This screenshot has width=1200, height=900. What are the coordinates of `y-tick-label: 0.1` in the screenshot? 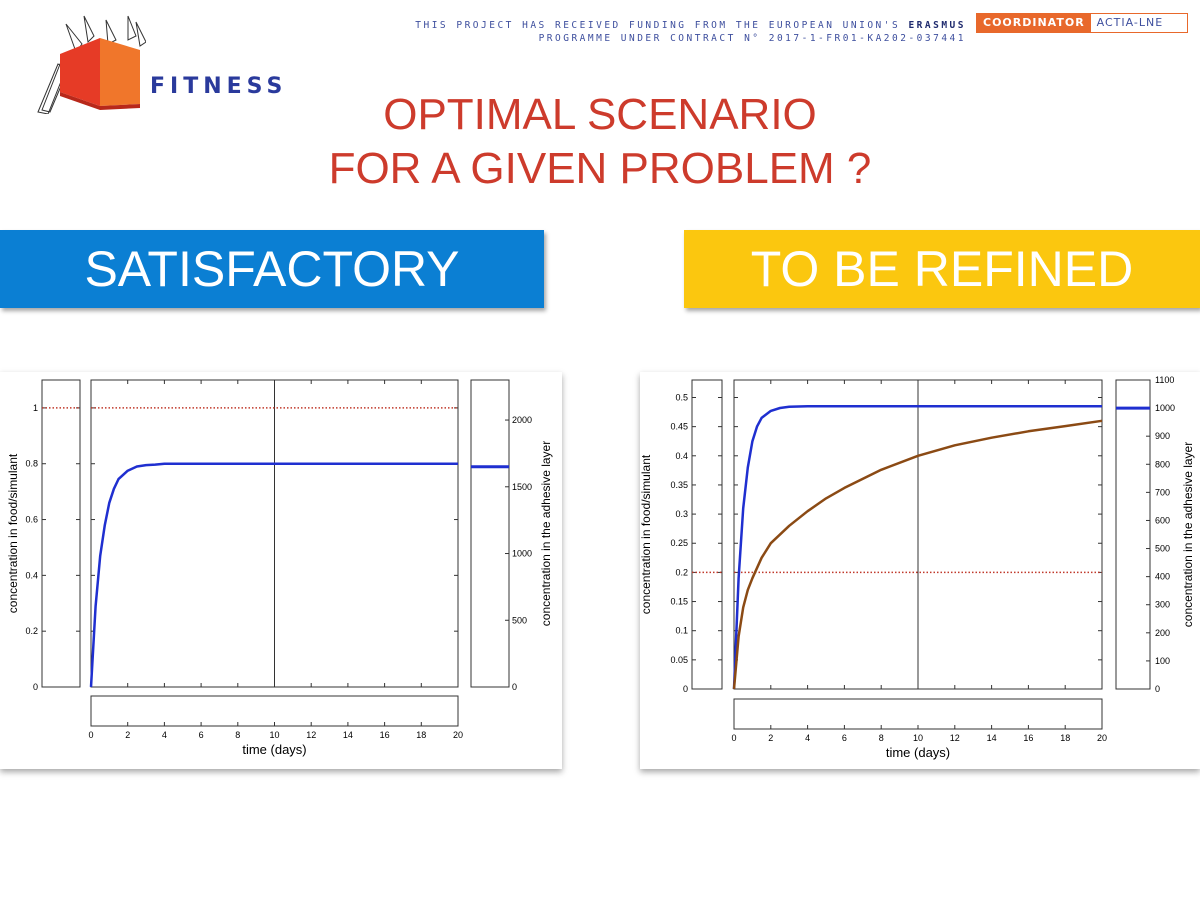 It's located at (681, 631).